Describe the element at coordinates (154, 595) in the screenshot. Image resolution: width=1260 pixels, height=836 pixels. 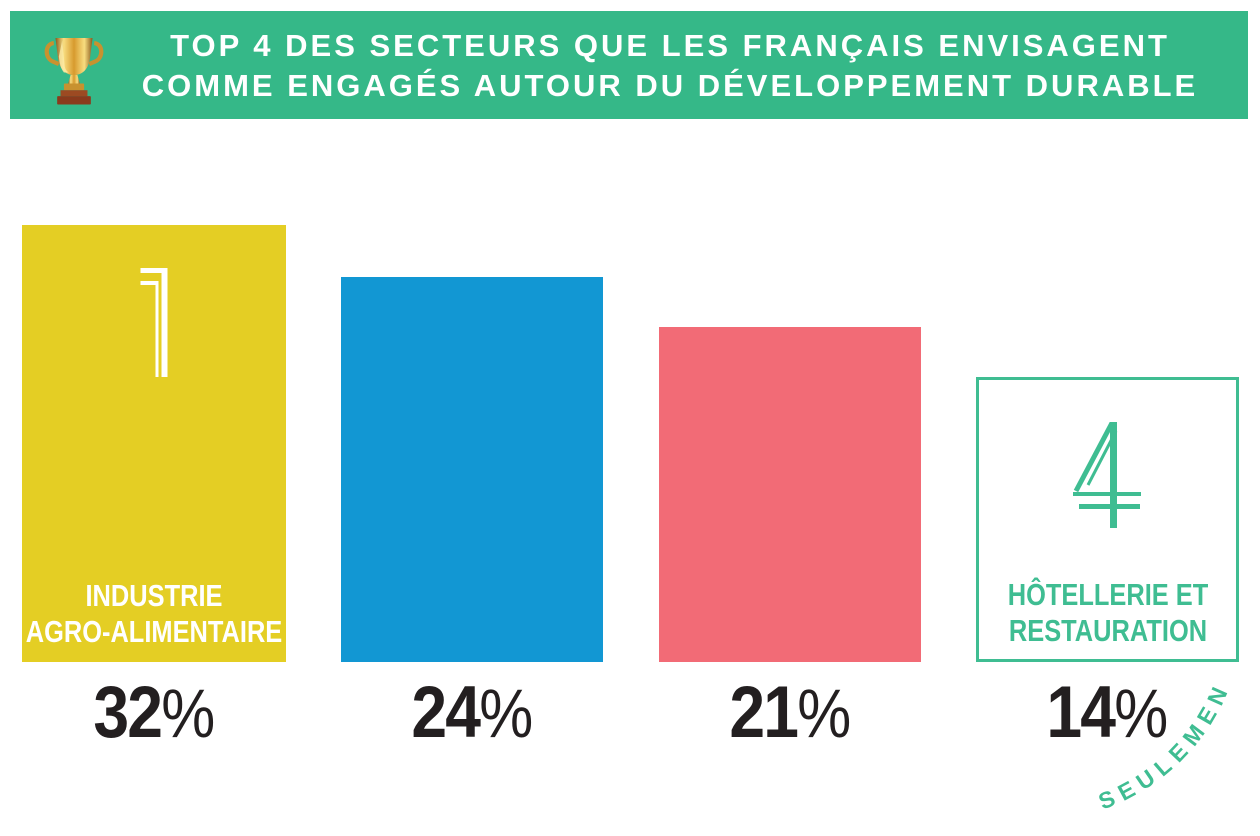
I see `bar-1-label-line-1: INDUSTRIE` at that location.